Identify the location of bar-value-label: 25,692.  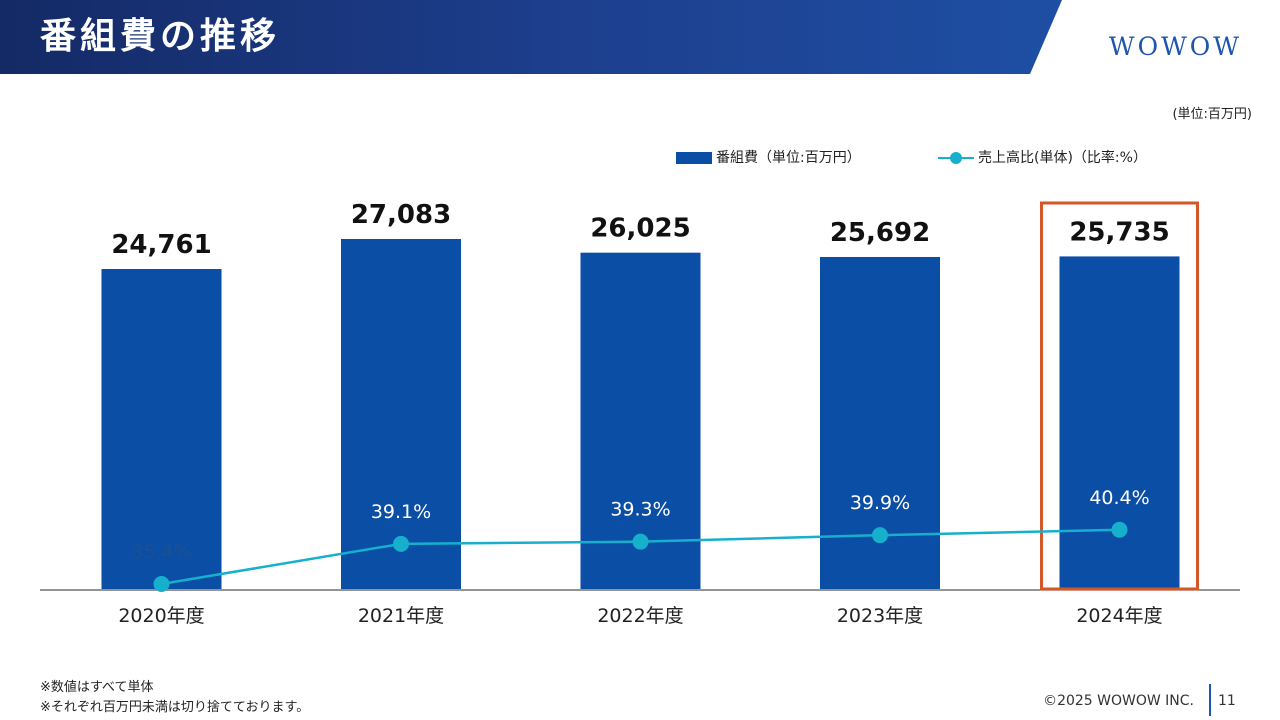
(880, 233).